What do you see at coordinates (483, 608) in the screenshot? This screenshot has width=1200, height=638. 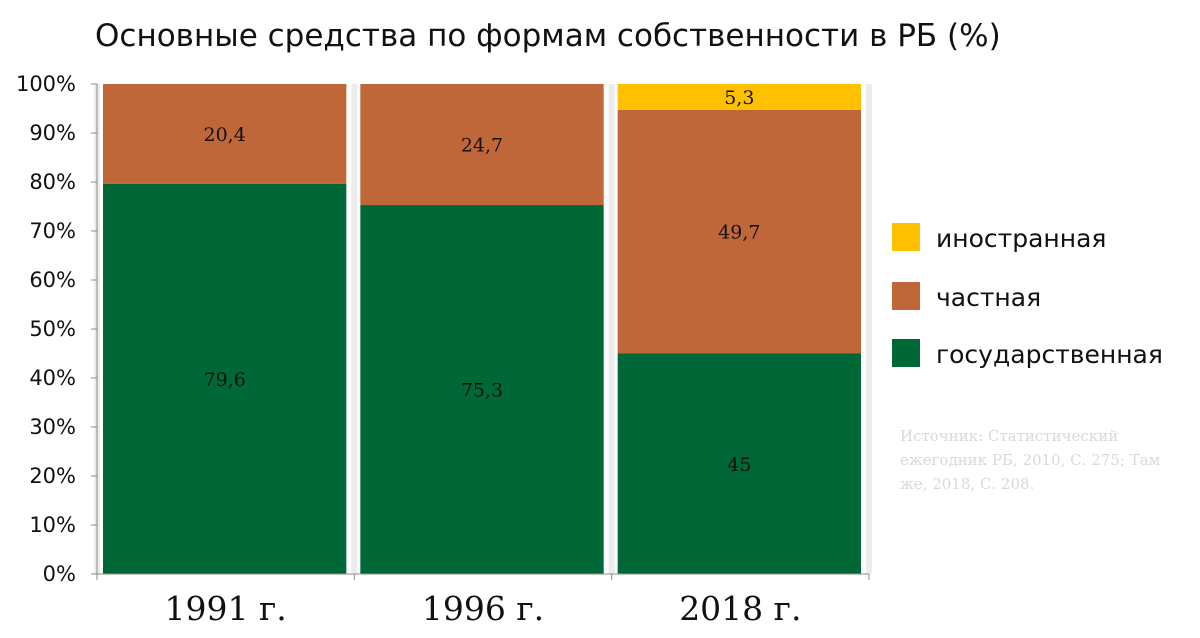 I see `x-tick-label: 1996 г.` at bounding box center [483, 608].